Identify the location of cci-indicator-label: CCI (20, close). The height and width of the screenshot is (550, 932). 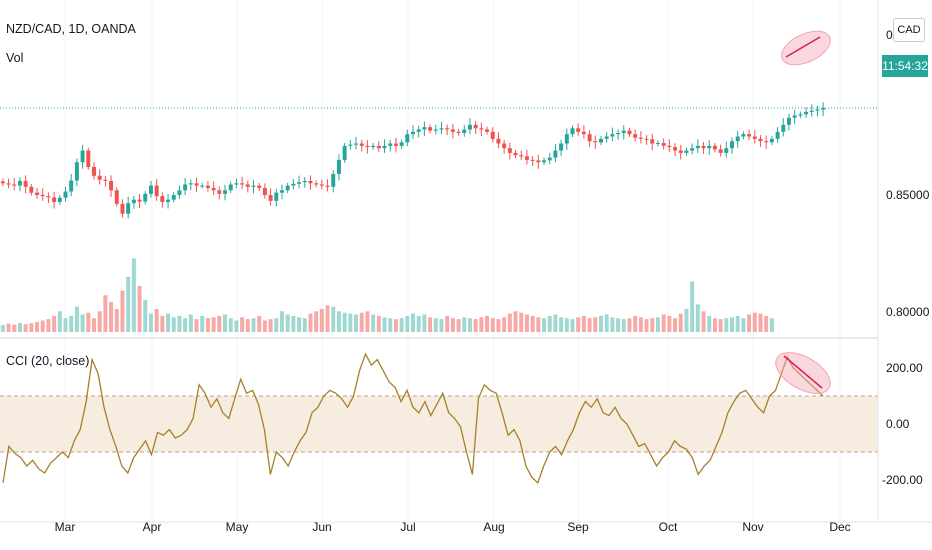
(48, 361).